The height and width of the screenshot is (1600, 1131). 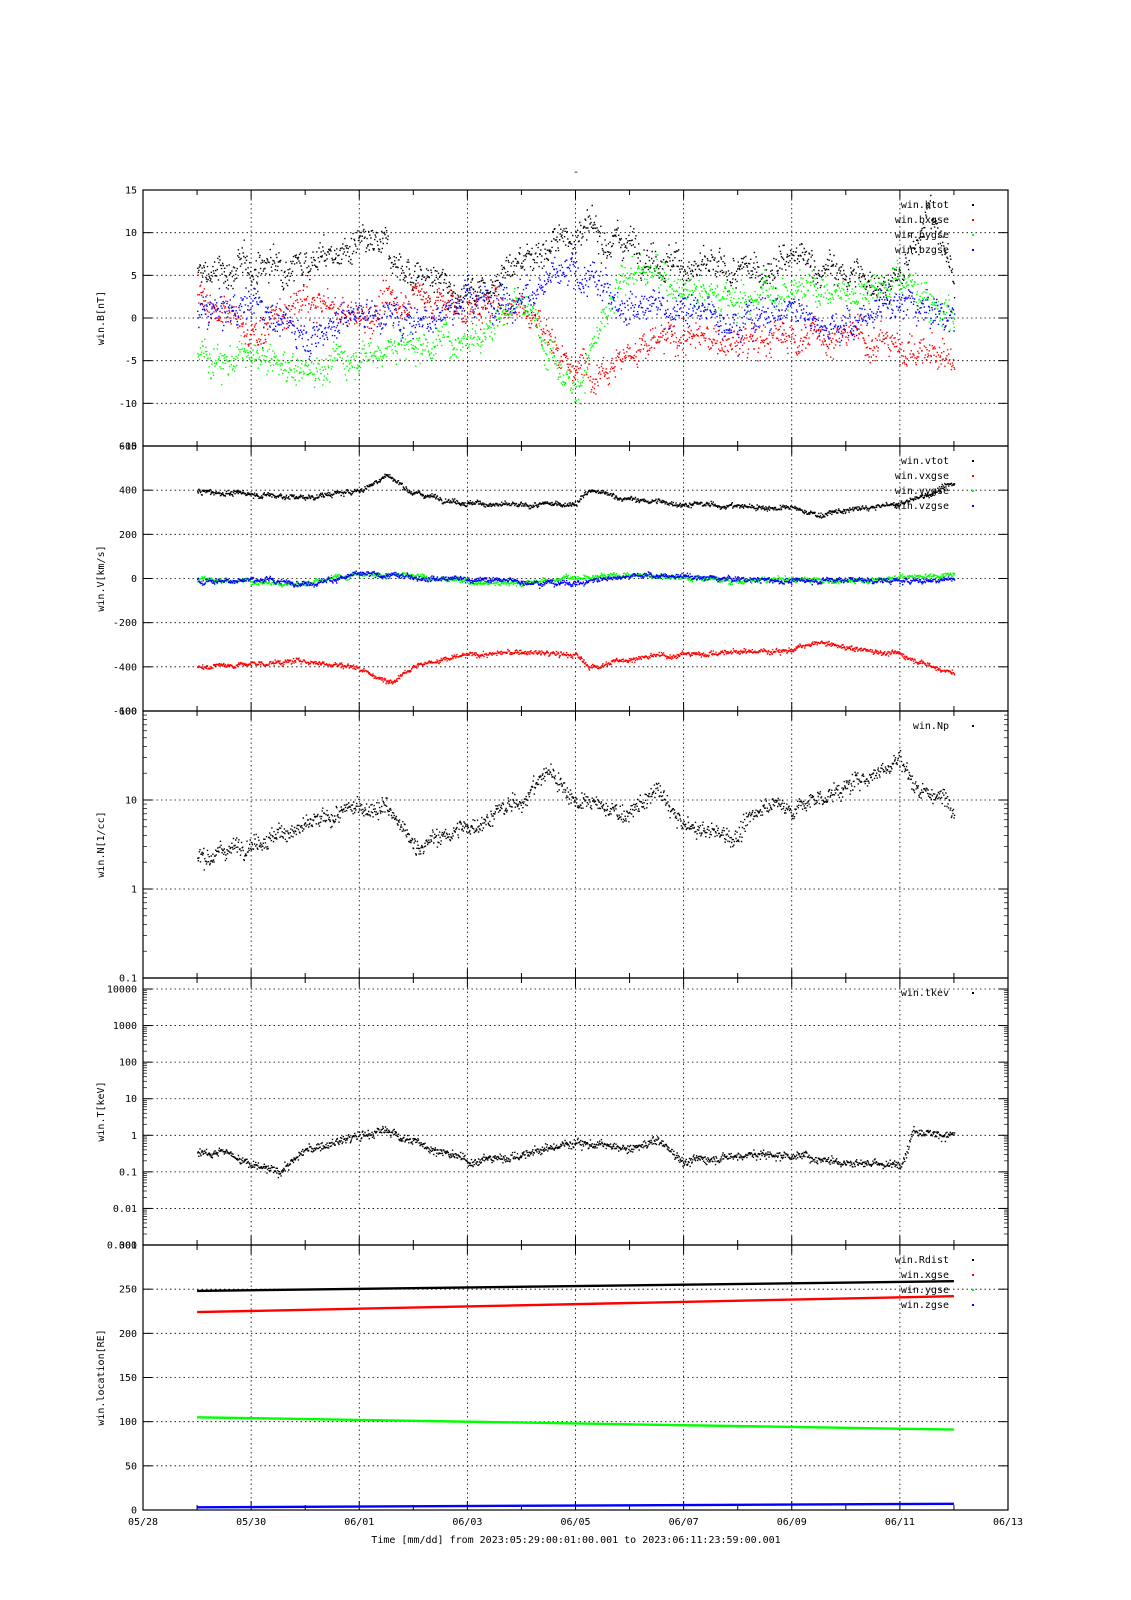 I want to click on y-tick-label: 250, so click(x=128, y=1290).